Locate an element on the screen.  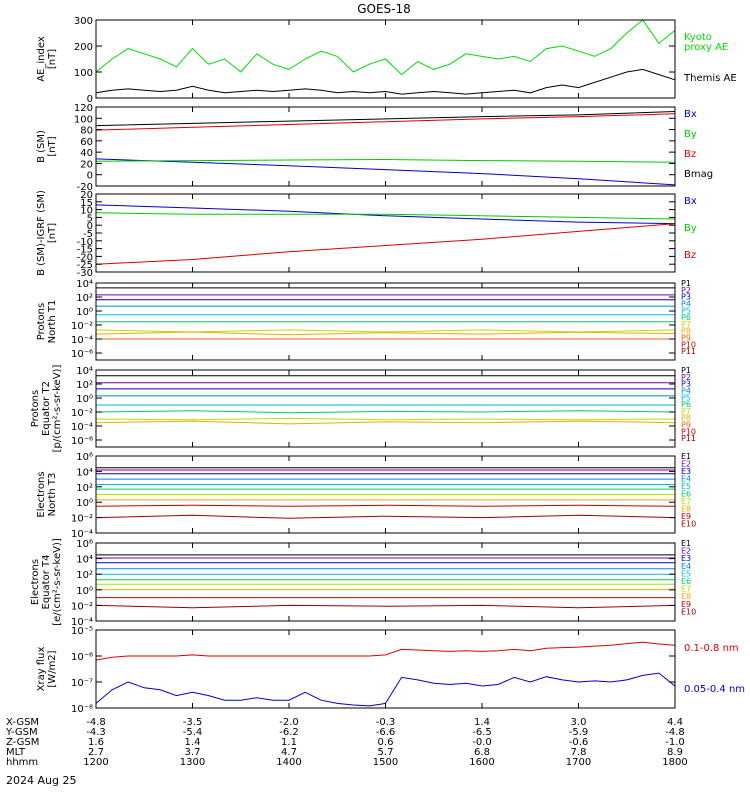
date-label: 2024 Aug 25 is located at coordinates (41, 780).